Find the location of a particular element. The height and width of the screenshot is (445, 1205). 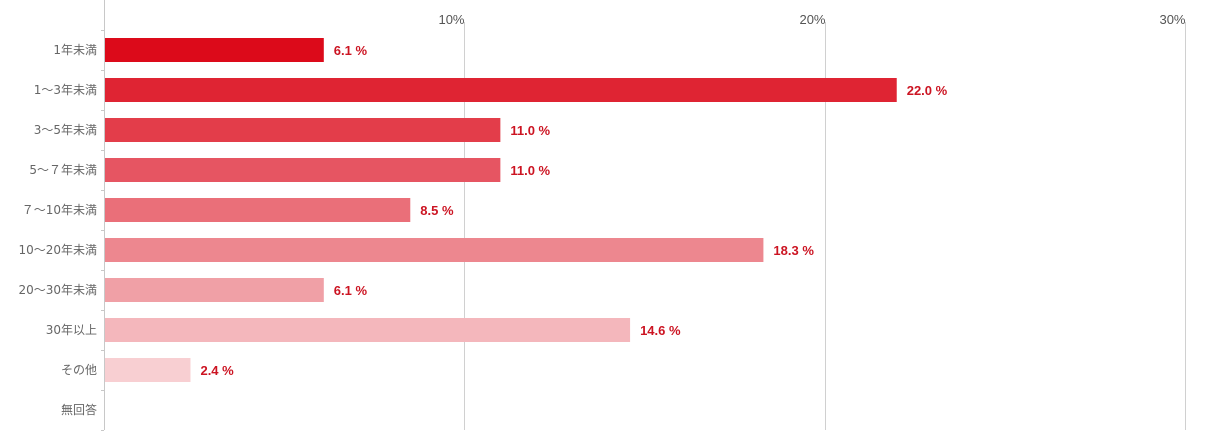

category-label: 1〜3年未満 is located at coordinates (65, 90).